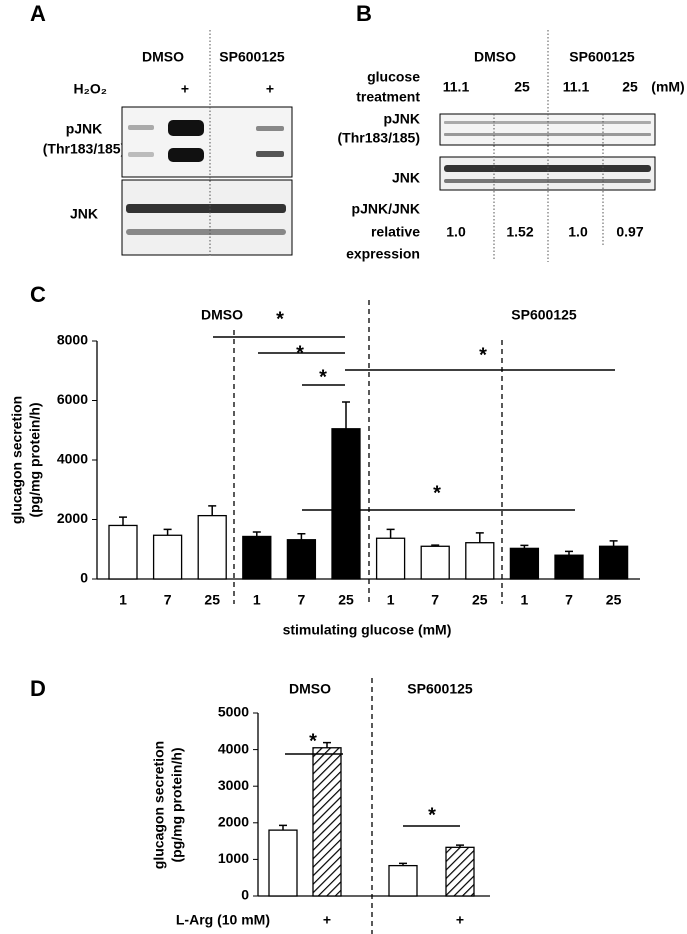  Describe the element at coordinates (72, 399) in the screenshot. I see `y-tick-label: 6000` at that location.